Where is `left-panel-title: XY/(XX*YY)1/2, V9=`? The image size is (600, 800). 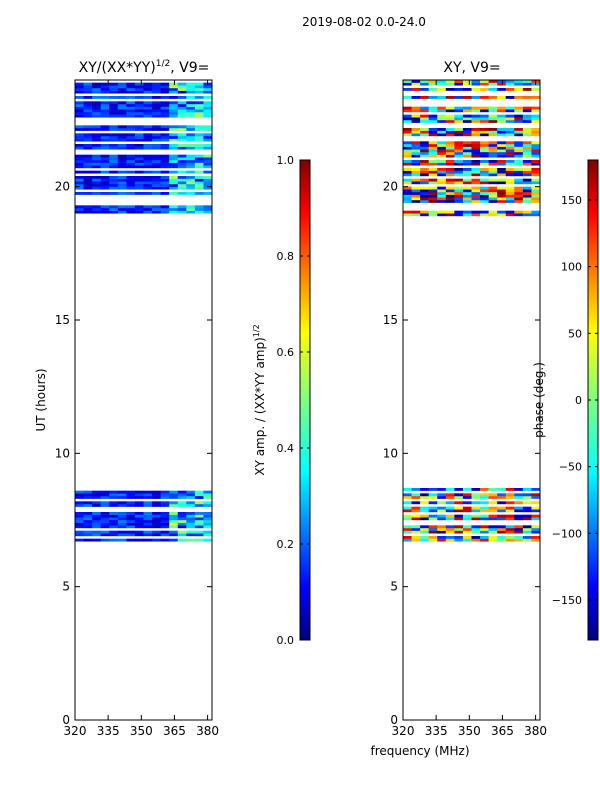 left-panel-title: XY/(XX*YY)1/2, V9= is located at coordinates (144, 67).